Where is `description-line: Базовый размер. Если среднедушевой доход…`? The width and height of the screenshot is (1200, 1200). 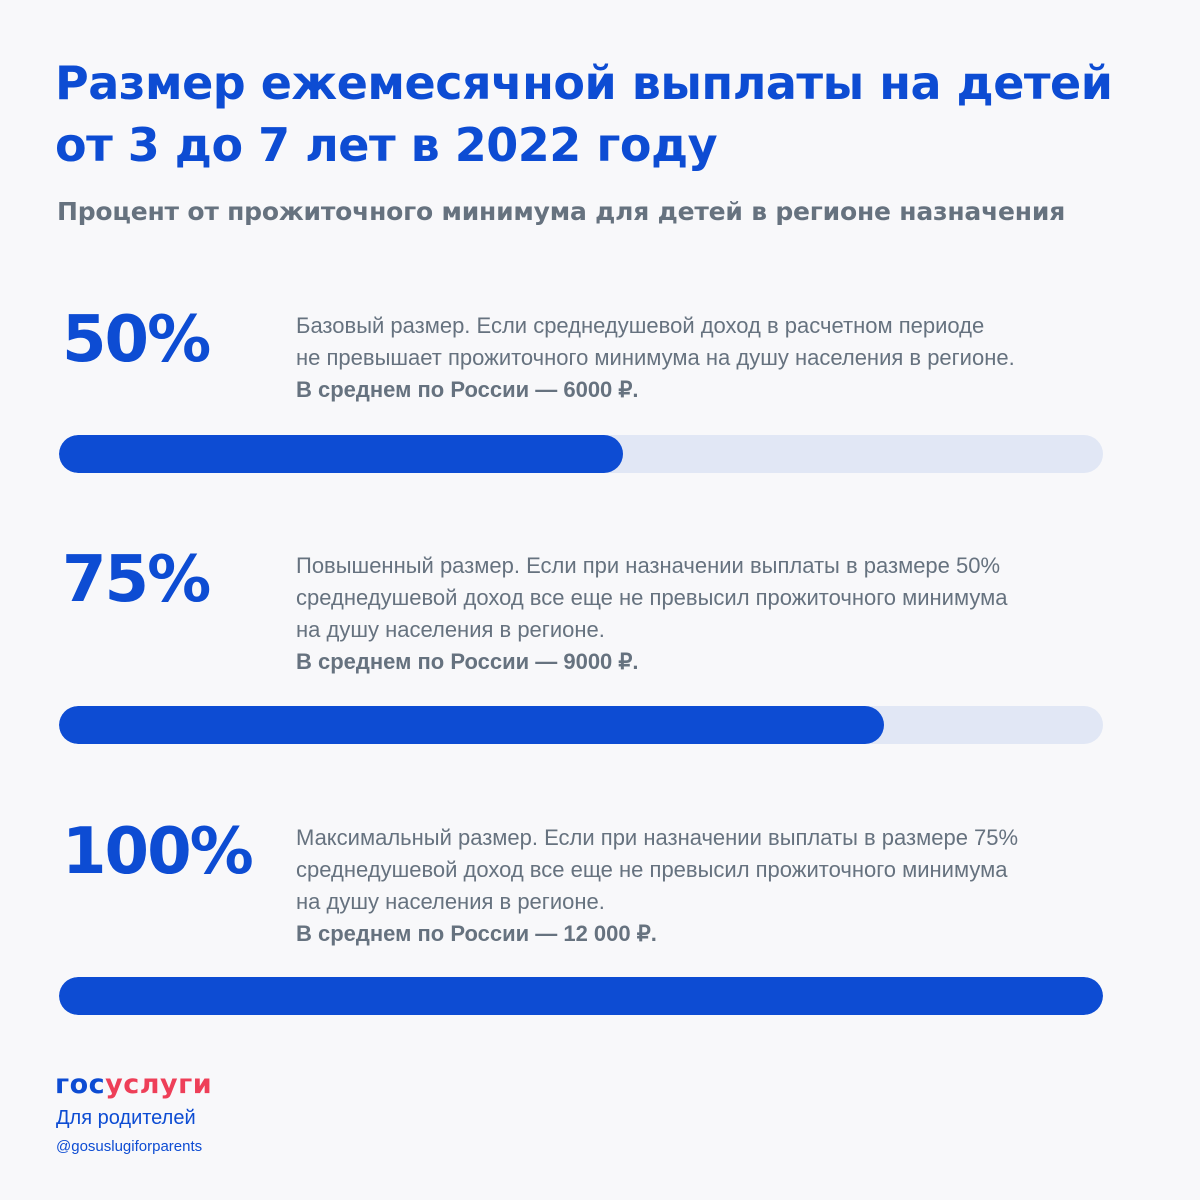
description-line: Базовый размер. Если среднедушевой доход… is located at coordinates (640, 325).